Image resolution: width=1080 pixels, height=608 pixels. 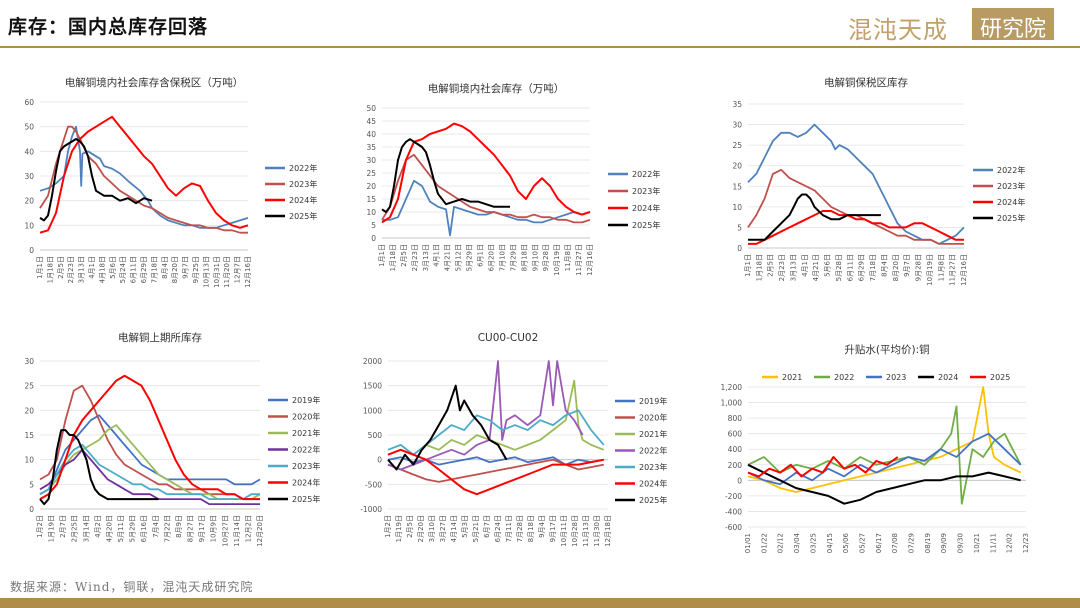 I want to click on series-line-2022年, so click(x=144, y=177).